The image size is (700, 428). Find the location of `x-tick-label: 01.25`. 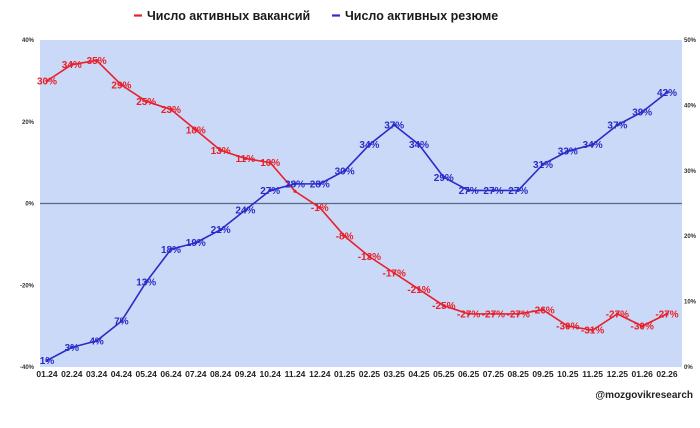

x-tick-label: 01.25 is located at coordinates (345, 374).